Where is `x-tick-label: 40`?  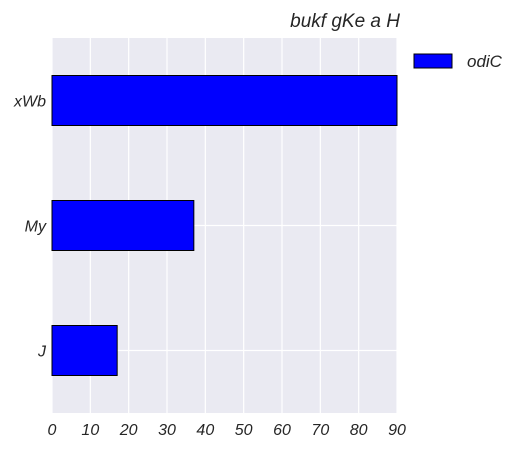
x-tick-label: 40 is located at coordinates (205, 430).